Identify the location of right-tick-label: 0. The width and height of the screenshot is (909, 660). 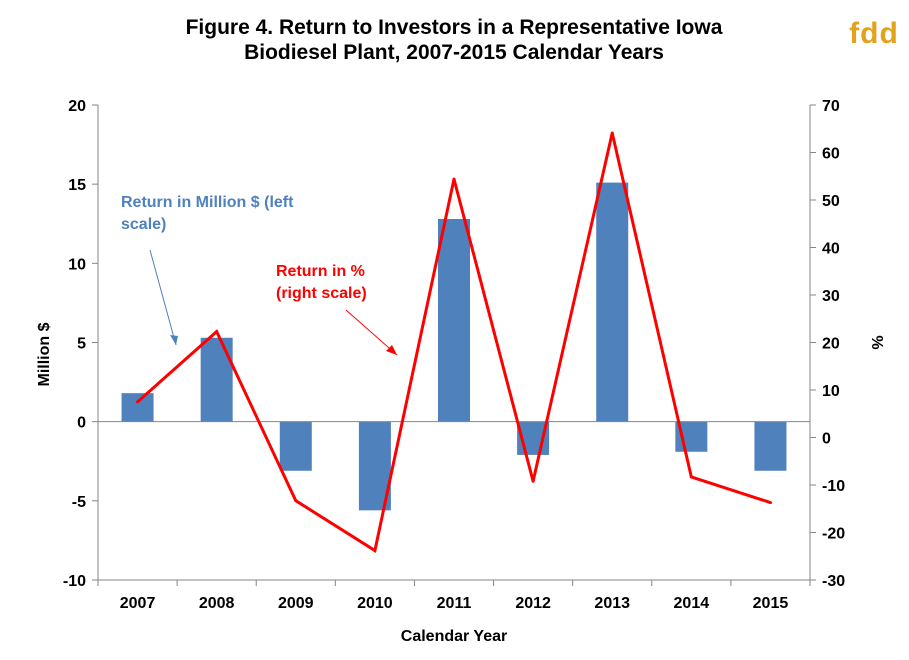
(826, 439).